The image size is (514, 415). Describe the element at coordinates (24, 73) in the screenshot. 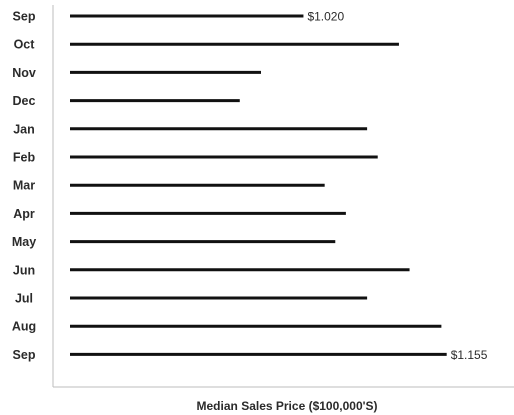

I see `category-label-2: Nov` at that location.